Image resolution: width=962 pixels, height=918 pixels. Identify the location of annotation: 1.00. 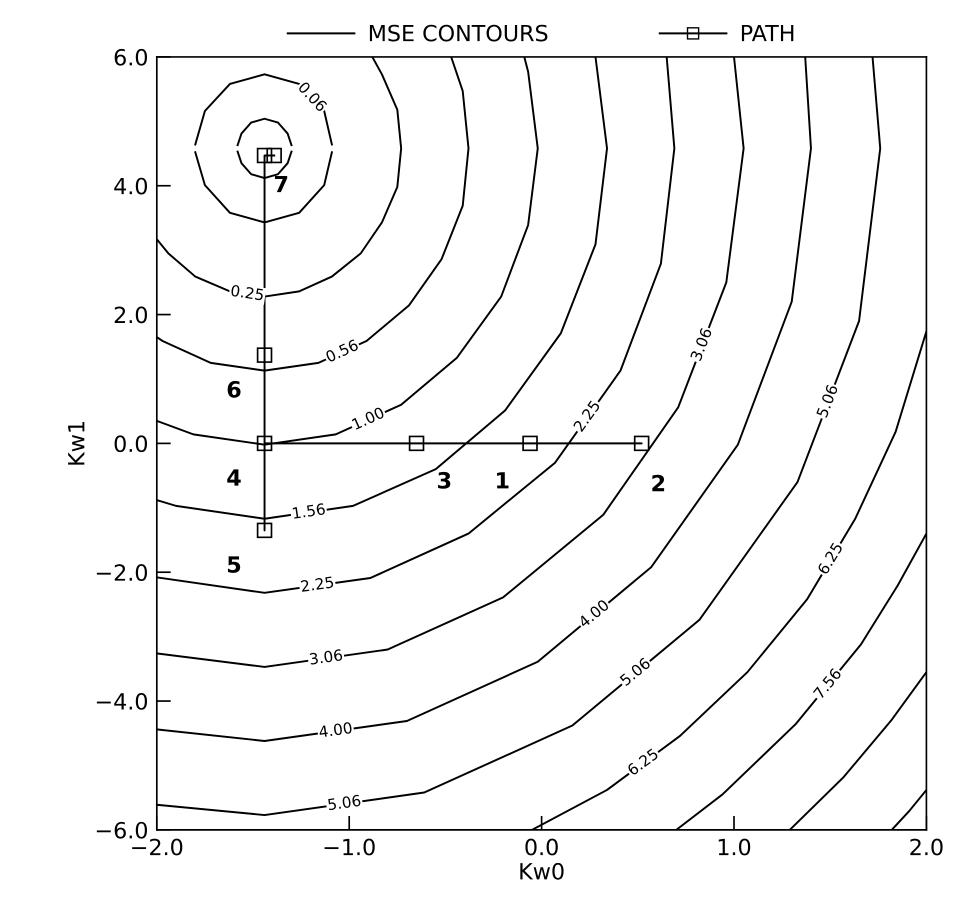
(368, 418).